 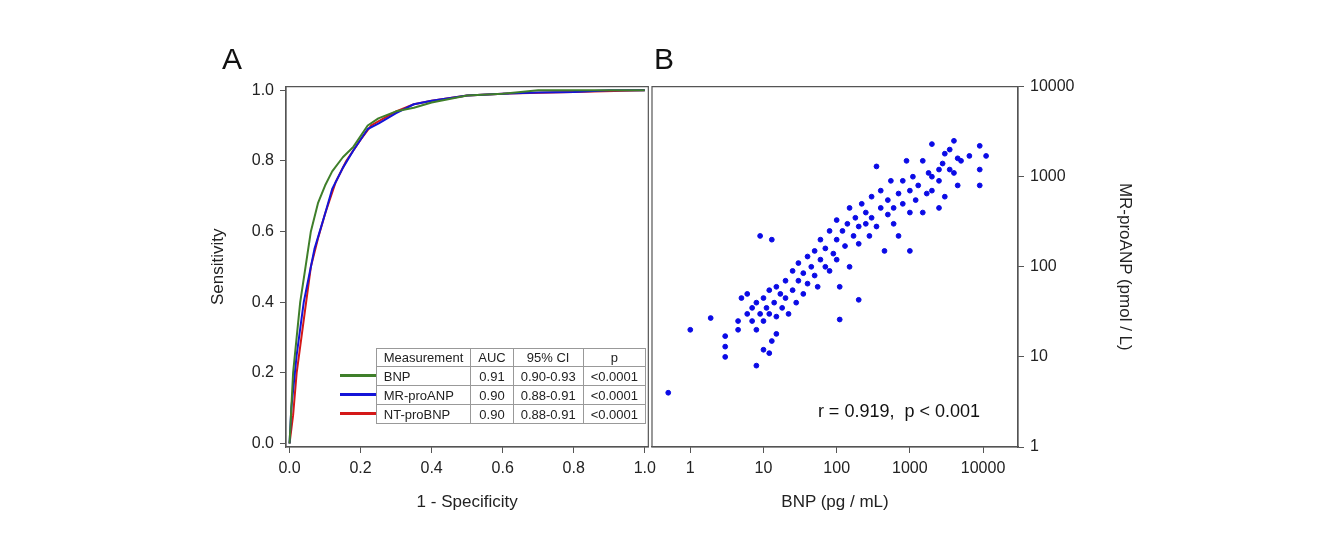 I want to click on x-tick-label: 100, so click(x=837, y=468).